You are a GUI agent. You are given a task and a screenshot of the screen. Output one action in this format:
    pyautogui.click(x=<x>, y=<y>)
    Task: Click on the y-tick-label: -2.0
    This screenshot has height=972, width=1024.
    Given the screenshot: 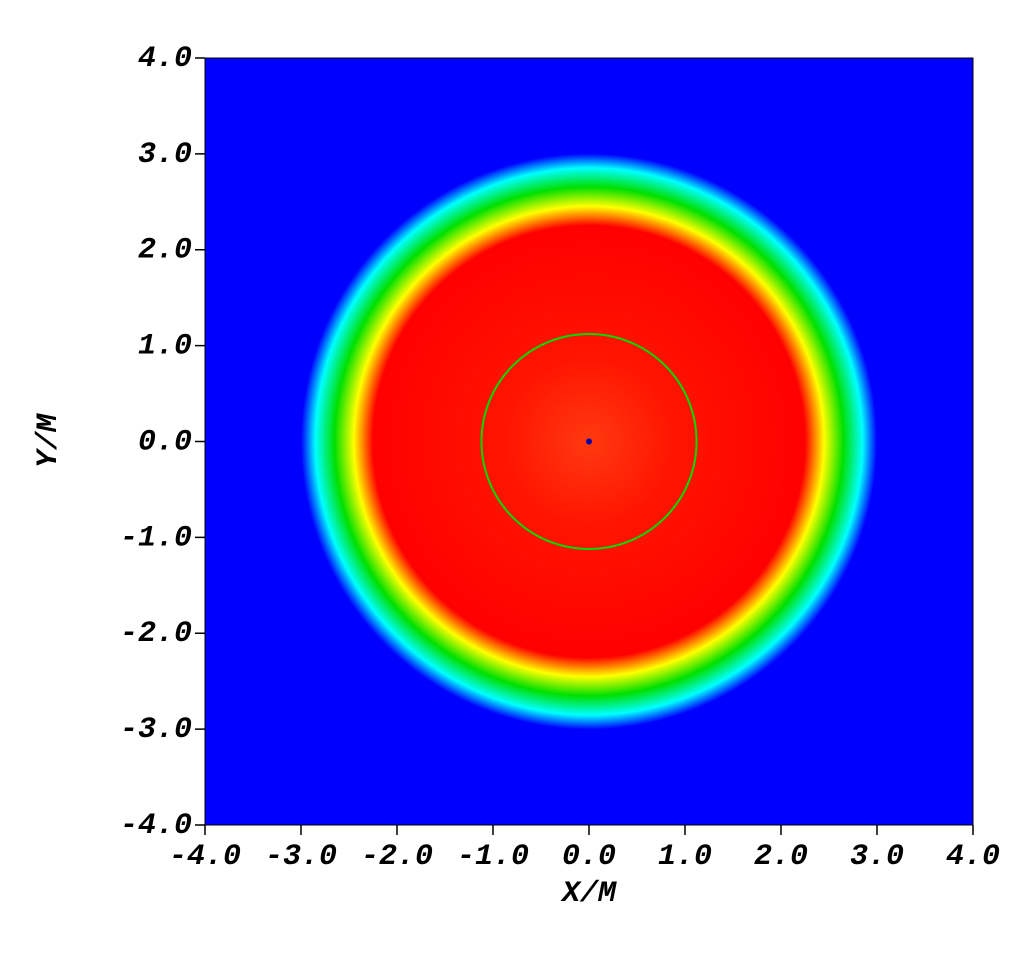 What is the action you would take?
    pyautogui.click(x=156, y=634)
    